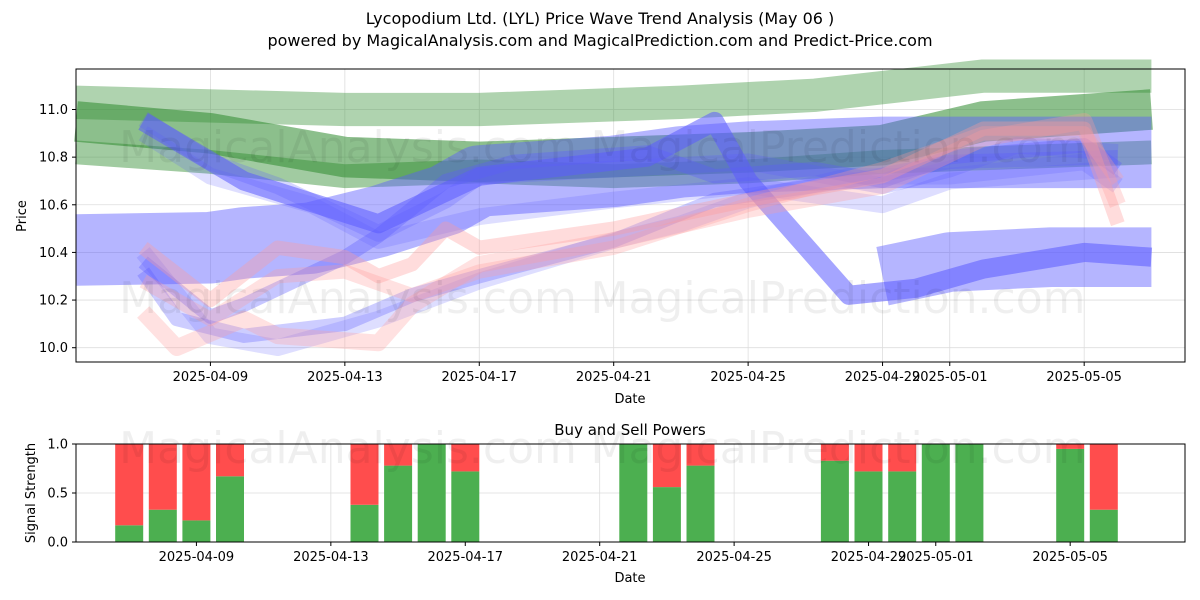 The height and width of the screenshot is (600, 1200). I want to click on signal-y-axis-label: Signal Strength, so click(31, 493).